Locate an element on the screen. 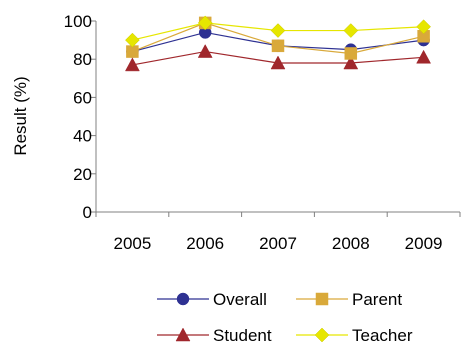  series-student is located at coordinates (278, 58).